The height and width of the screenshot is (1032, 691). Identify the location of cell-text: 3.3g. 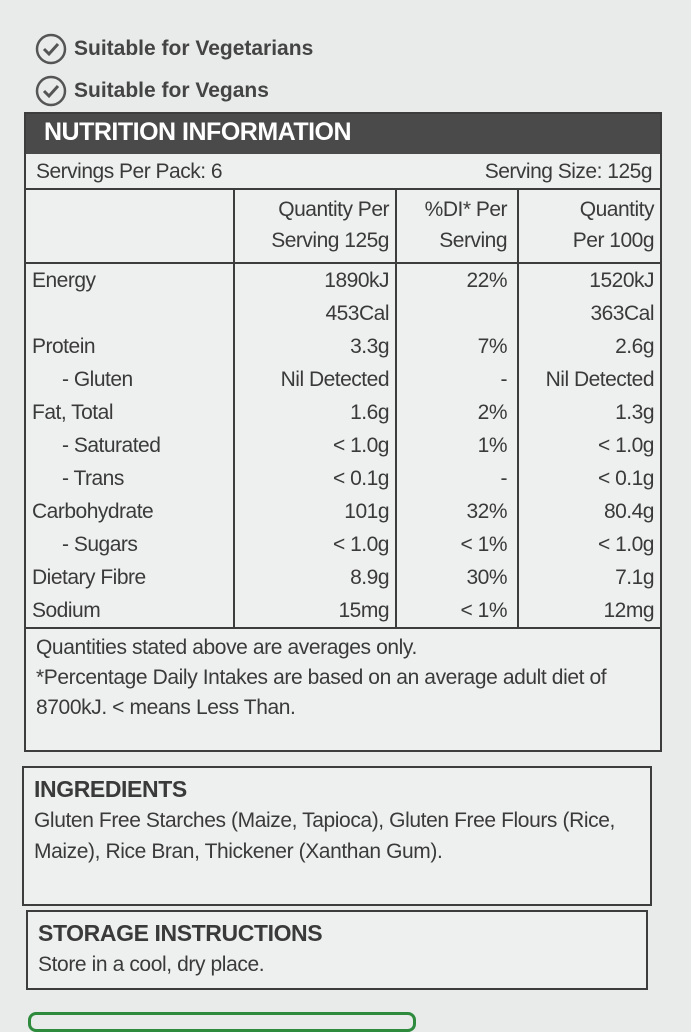
(369, 346).